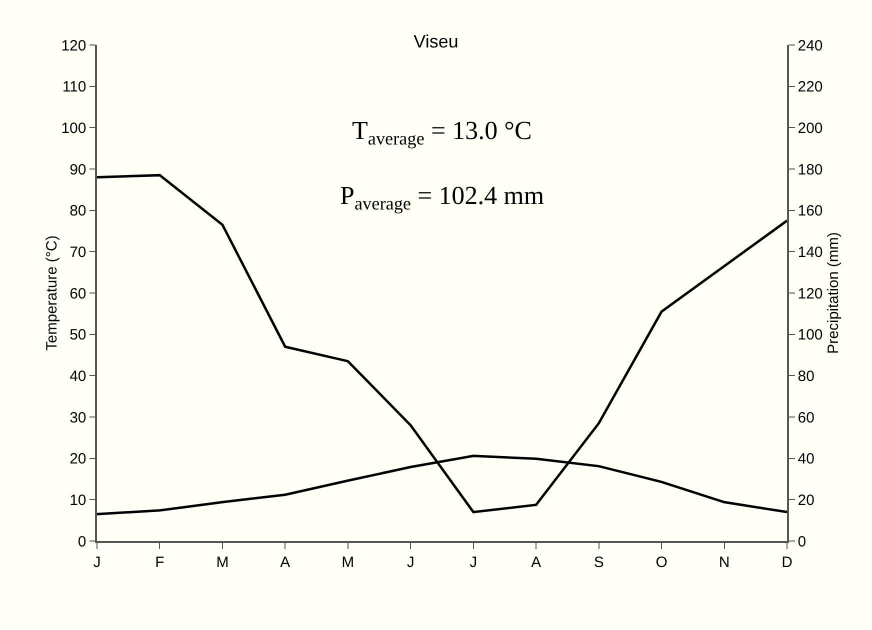  Describe the element at coordinates (436, 41) in the screenshot. I see `chart-title: Viseu` at that location.